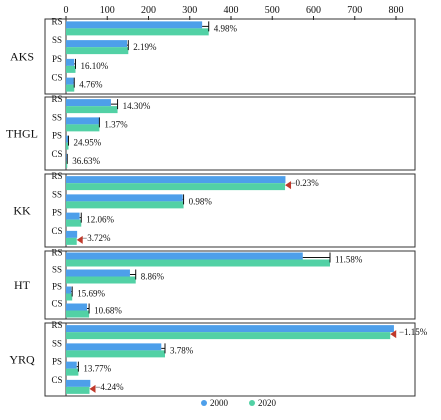  What do you see at coordinates (137, 106) in the screenshot?
I see `change-label: 14.30%` at bounding box center [137, 106].